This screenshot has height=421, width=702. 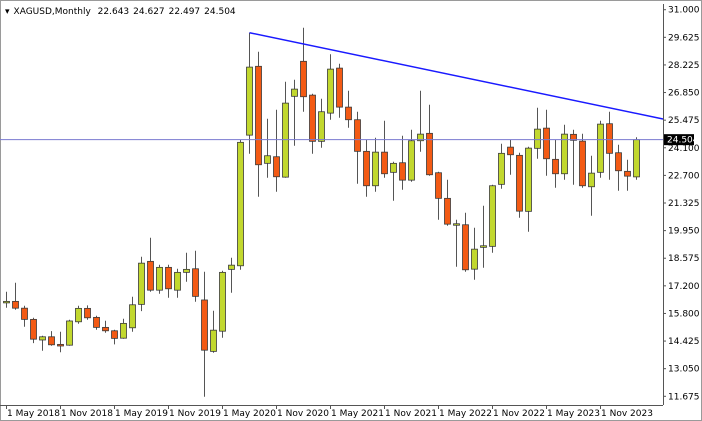 What do you see at coordinates (573, 414) in the screenshot?
I see `x-tick-label: 1 May 2023` at bounding box center [573, 414].